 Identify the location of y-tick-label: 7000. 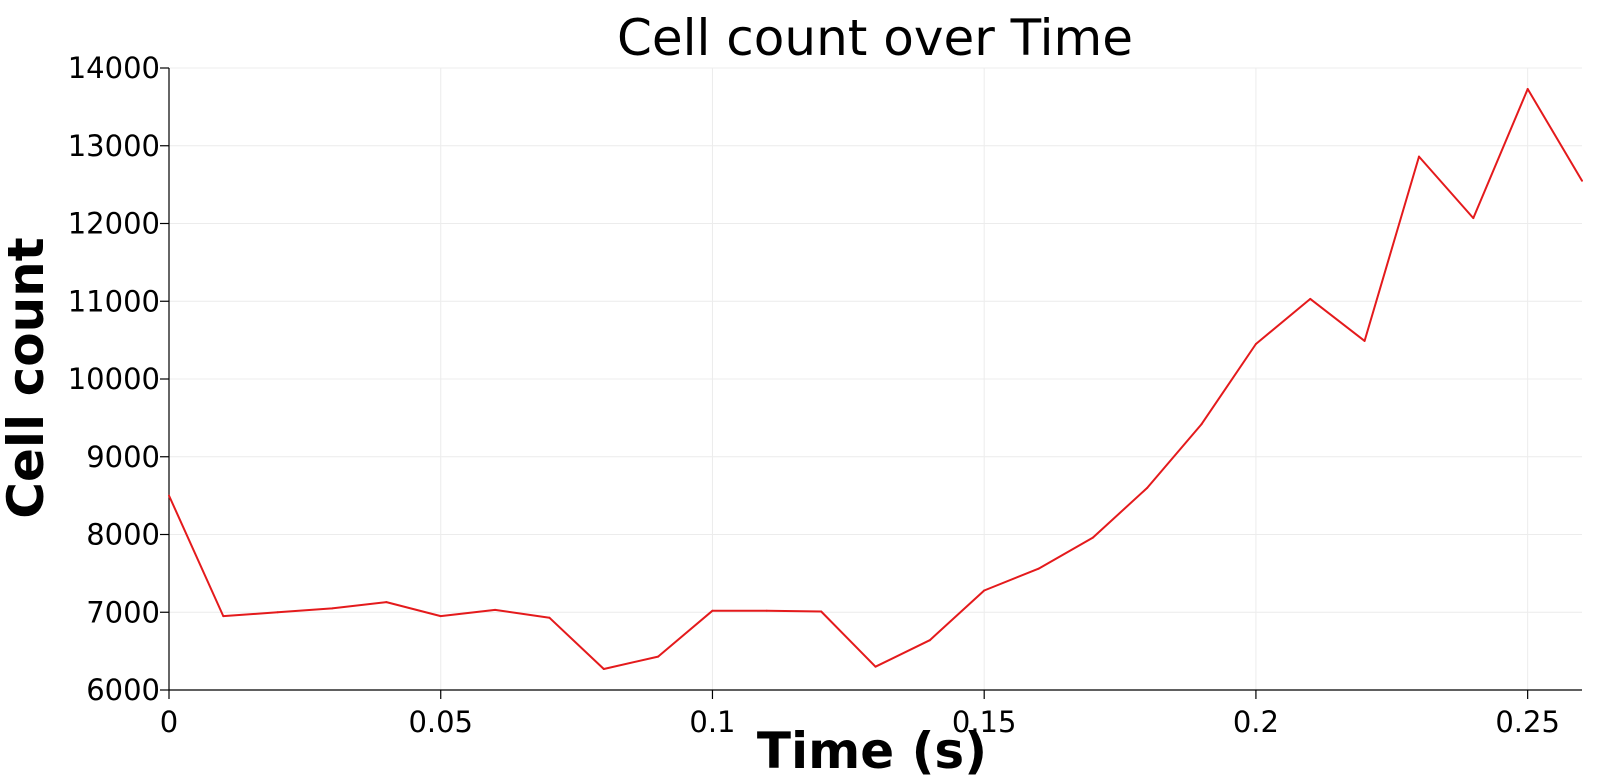
(123, 612).